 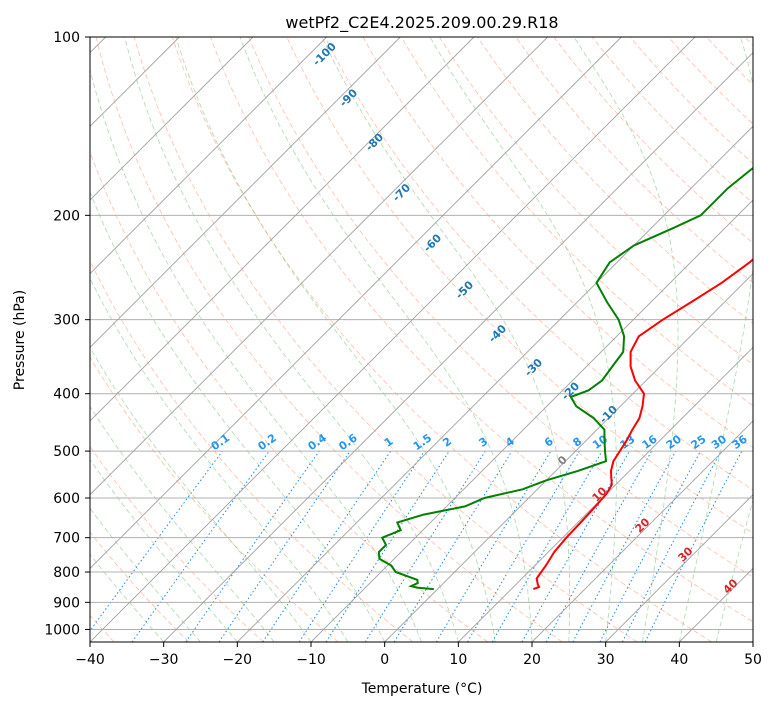 I want to click on moist-adiabat-label: 30, so click(x=686, y=554).